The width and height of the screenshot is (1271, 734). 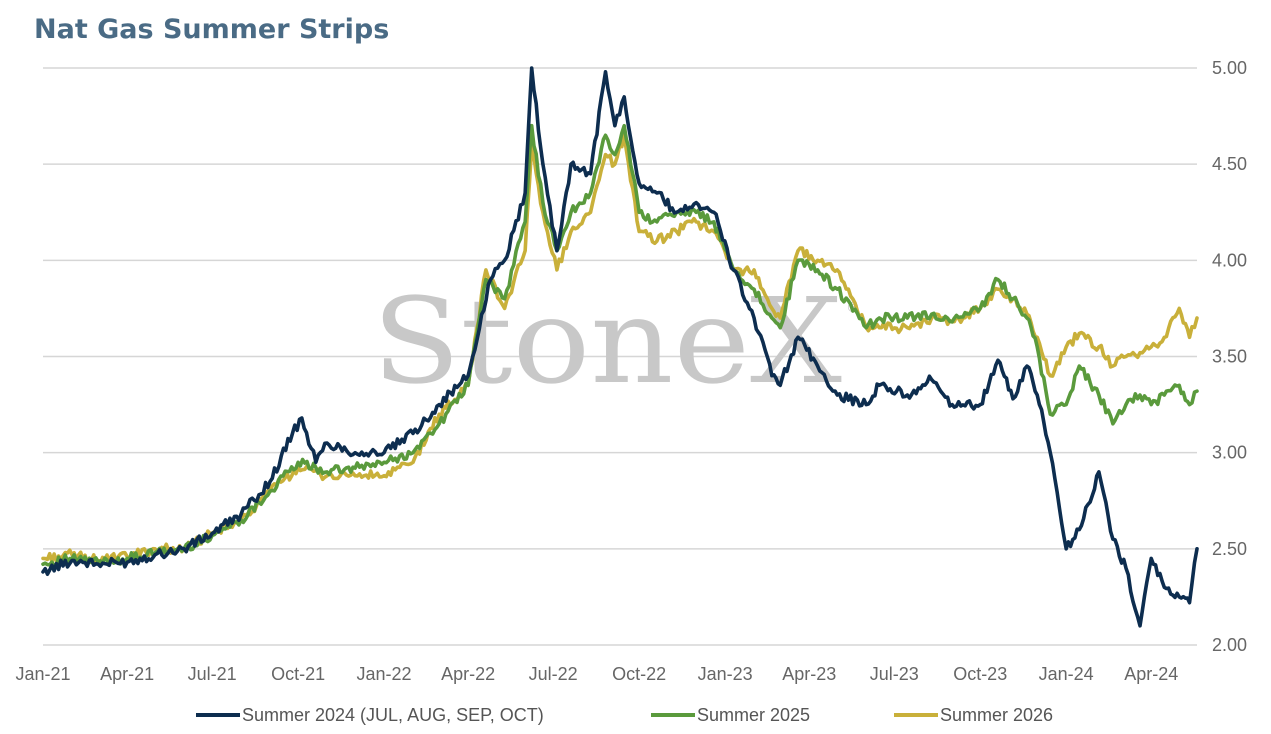 I want to click on y-tick-label: 3.50, so click(x=1229, y=357).